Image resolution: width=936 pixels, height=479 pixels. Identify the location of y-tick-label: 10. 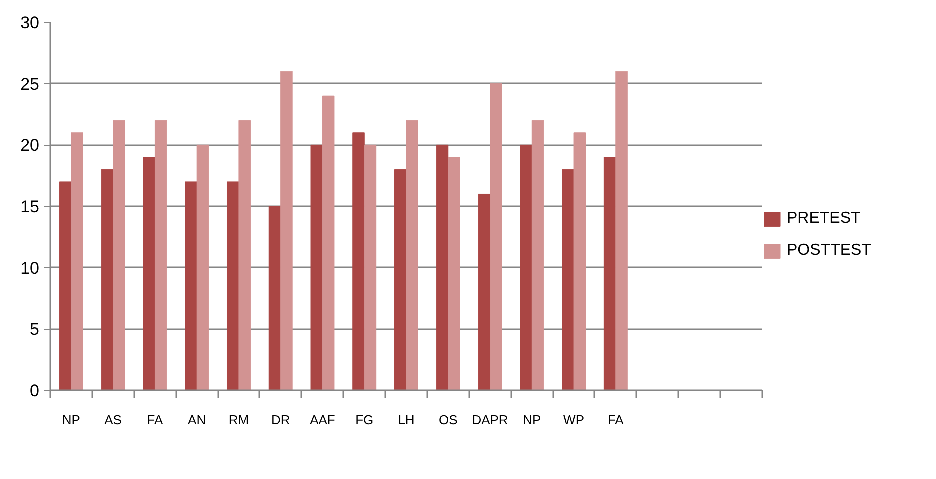
(30, 268).